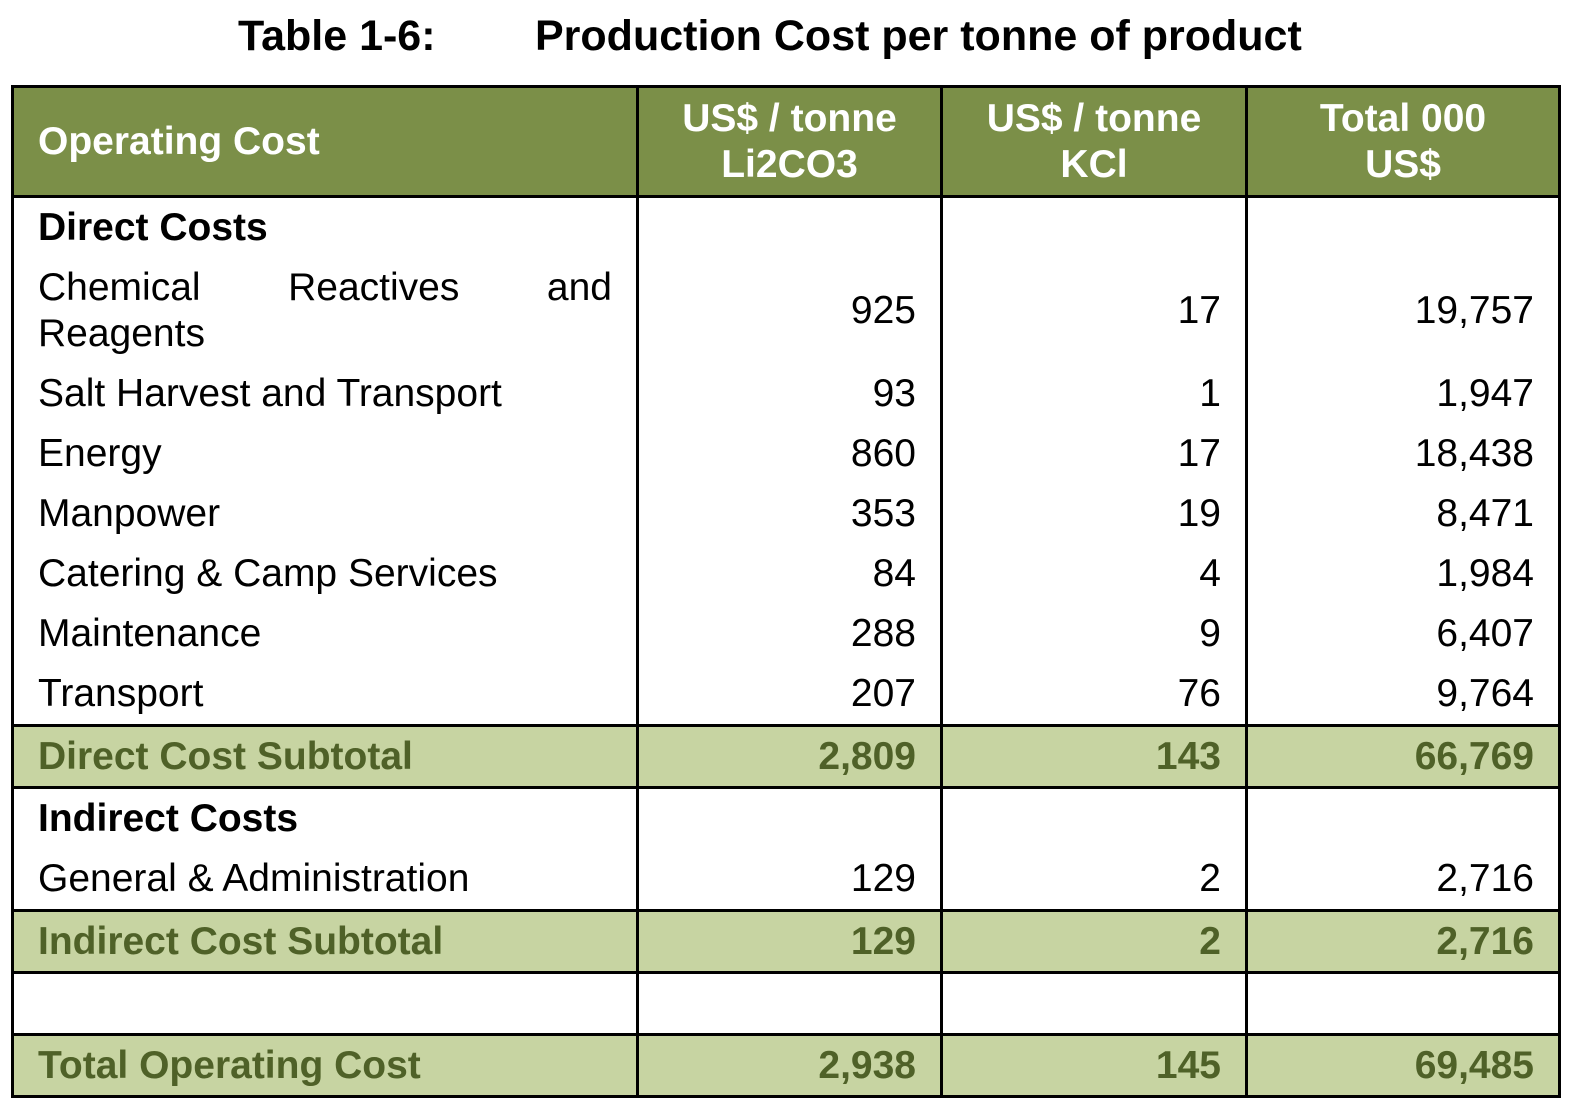  I want to click on row-label: Energy, so click(325, 454).